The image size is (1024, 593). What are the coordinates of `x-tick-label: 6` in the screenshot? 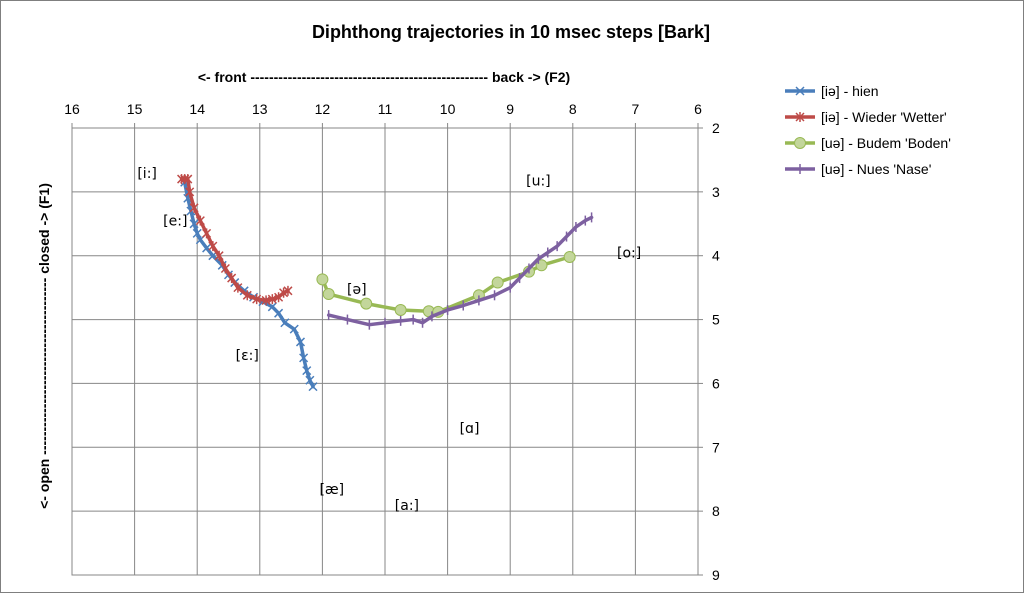 It's located at (698, 109).